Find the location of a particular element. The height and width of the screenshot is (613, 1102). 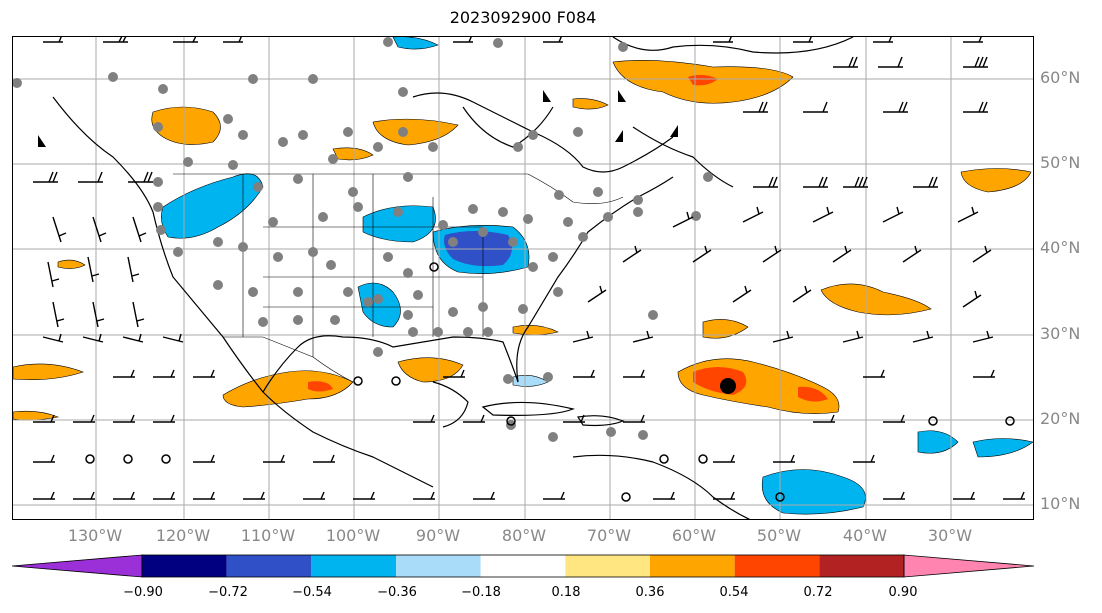

lon-label-40w: 40°W is located at coordinates (865, 535).